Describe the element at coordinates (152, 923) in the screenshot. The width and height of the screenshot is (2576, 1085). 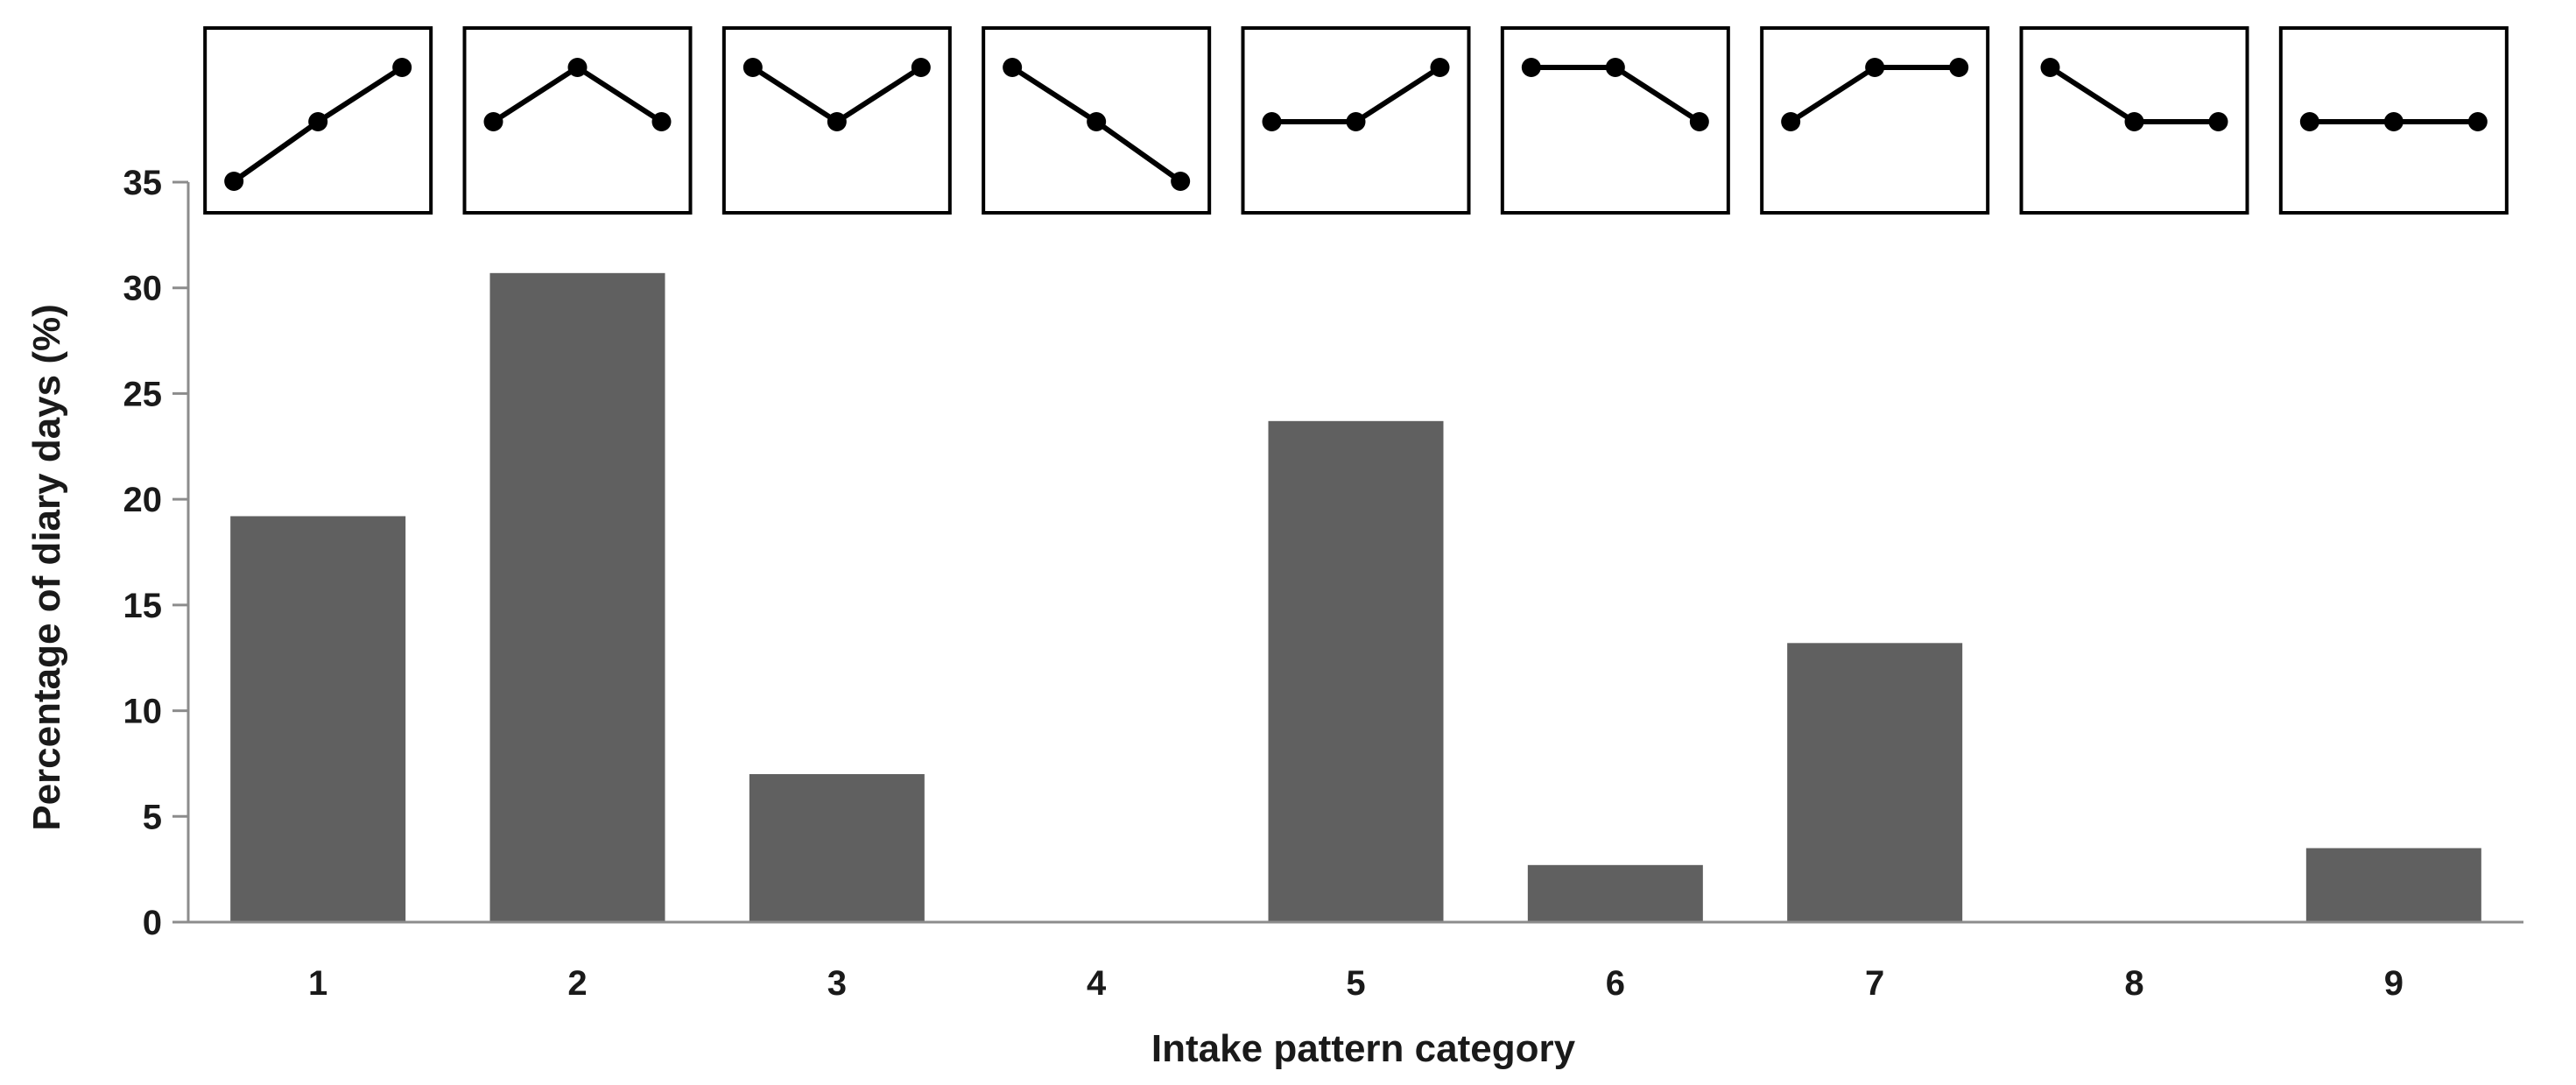
I see `y-tick-label: 0` at that location.